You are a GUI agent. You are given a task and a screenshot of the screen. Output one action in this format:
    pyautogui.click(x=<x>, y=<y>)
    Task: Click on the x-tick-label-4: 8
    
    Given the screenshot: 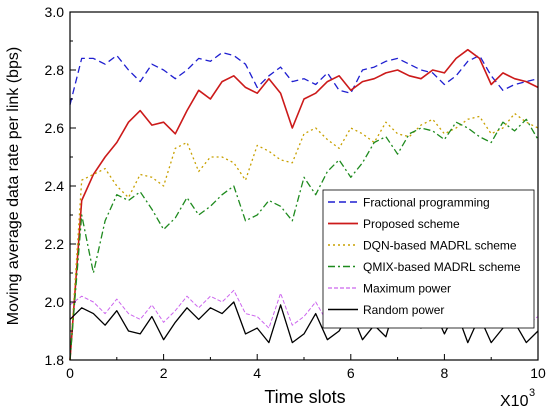 What is the action you would take?
    pyautogui.click(x=445, y=373)
    